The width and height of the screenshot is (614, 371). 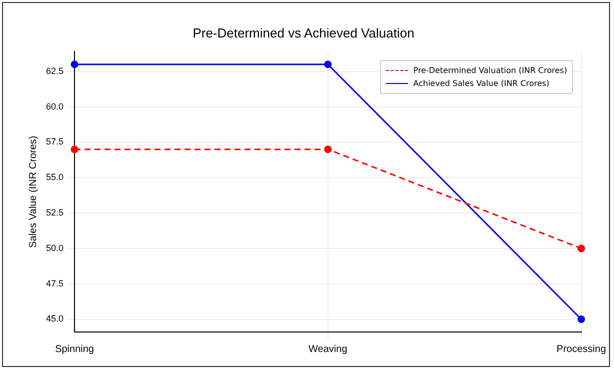 What do you see at coordinates (74, 349) in the screenshot?
I see `x-tick-label: Spinning` at bounding box center [74, 349].